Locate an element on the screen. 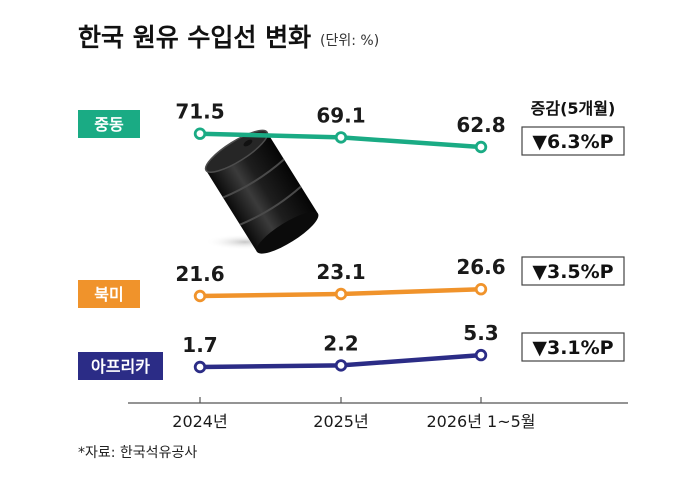 The width and height of the screenshot is (680, 498). x-tick-label: 2024년 is located at coordinates (199, 421).